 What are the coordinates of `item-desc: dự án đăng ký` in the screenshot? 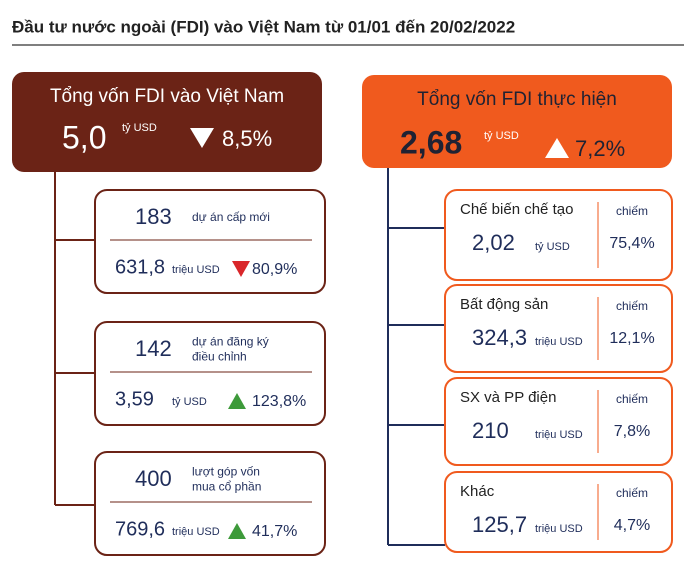 It's located at (230, 342).